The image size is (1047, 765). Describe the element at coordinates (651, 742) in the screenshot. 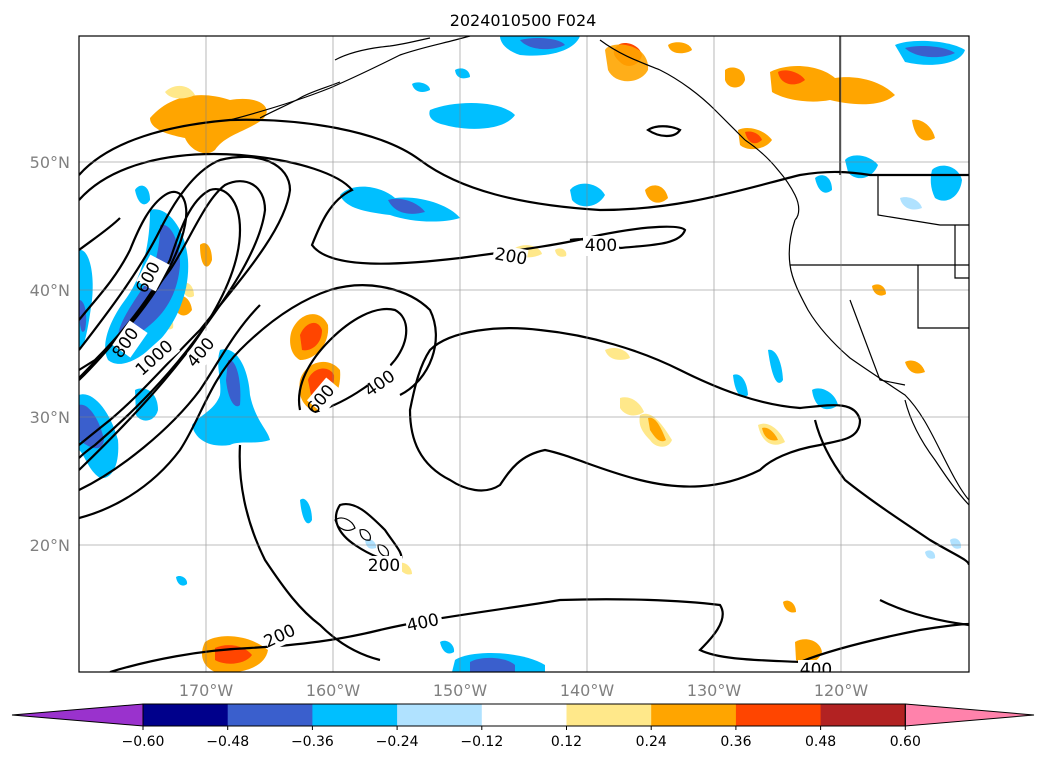

I see `colorbar-tick-label: 0.24` at that location.